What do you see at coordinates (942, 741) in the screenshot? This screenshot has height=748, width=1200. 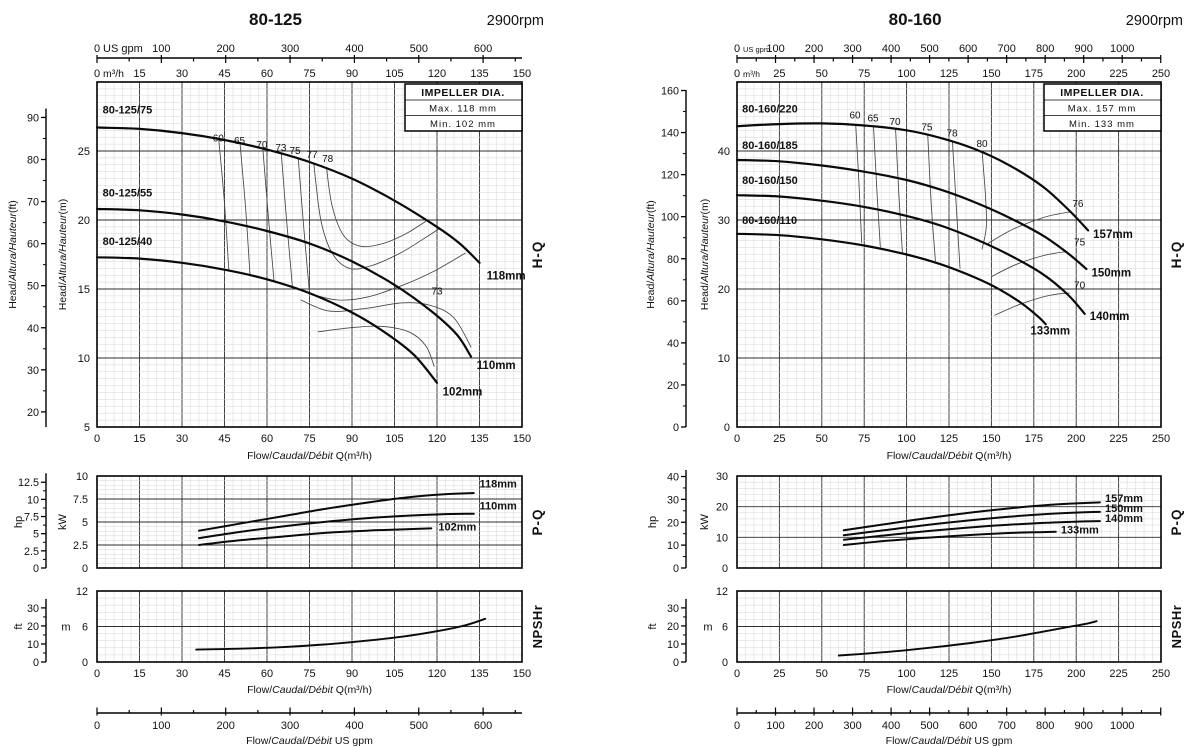 I see `chart-shape: Caudal/Débit` at bounding box center [942, 741].